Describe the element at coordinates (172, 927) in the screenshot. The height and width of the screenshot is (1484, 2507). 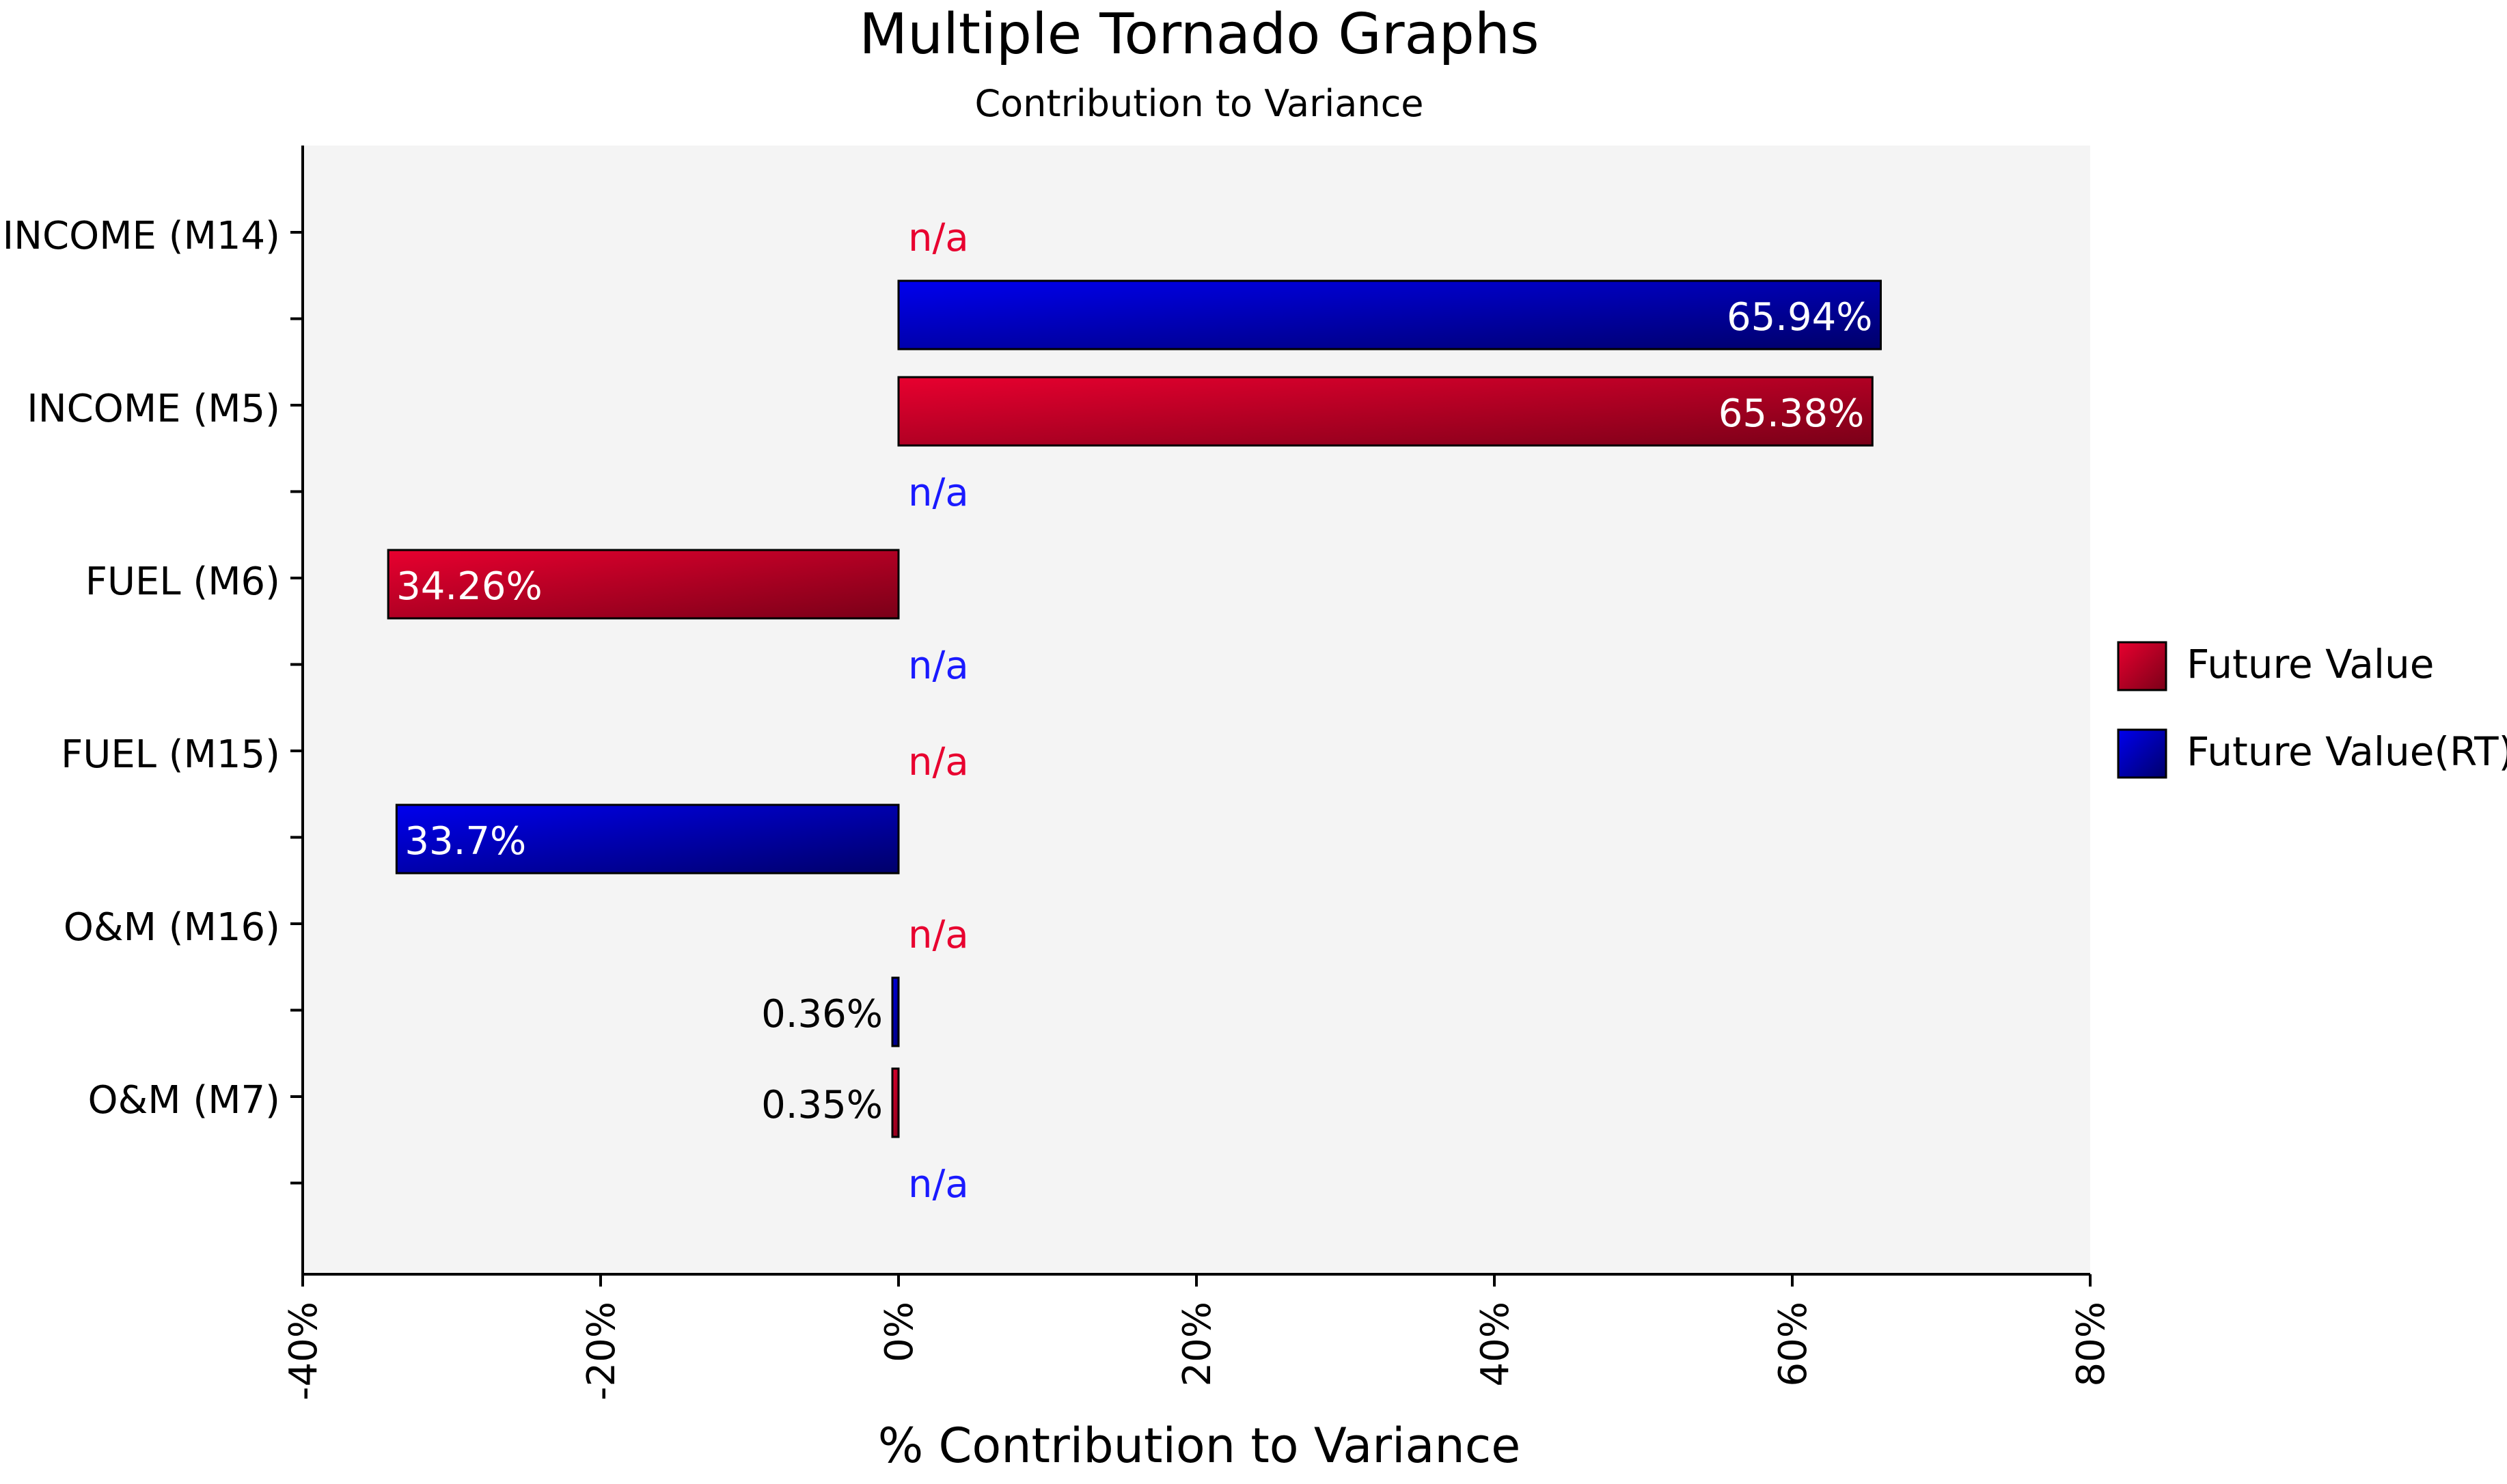
I see `y-tick-label: O&M (M16)` at that location.